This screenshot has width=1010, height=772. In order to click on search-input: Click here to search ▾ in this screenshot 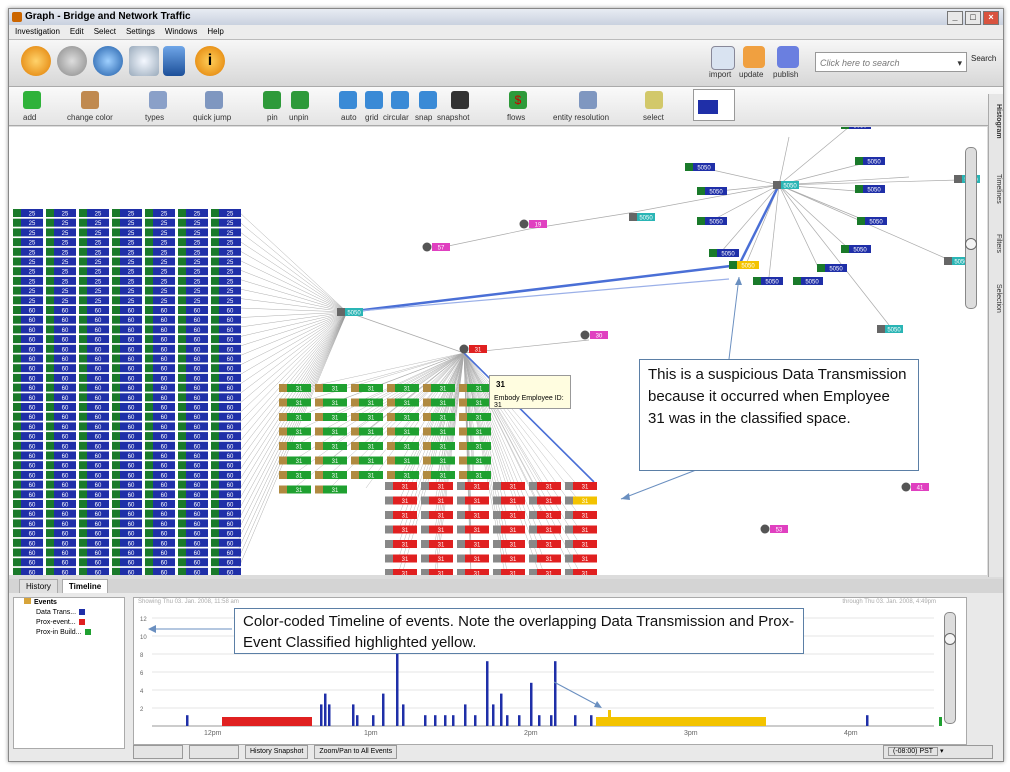, I will do `click(891, 62)`.